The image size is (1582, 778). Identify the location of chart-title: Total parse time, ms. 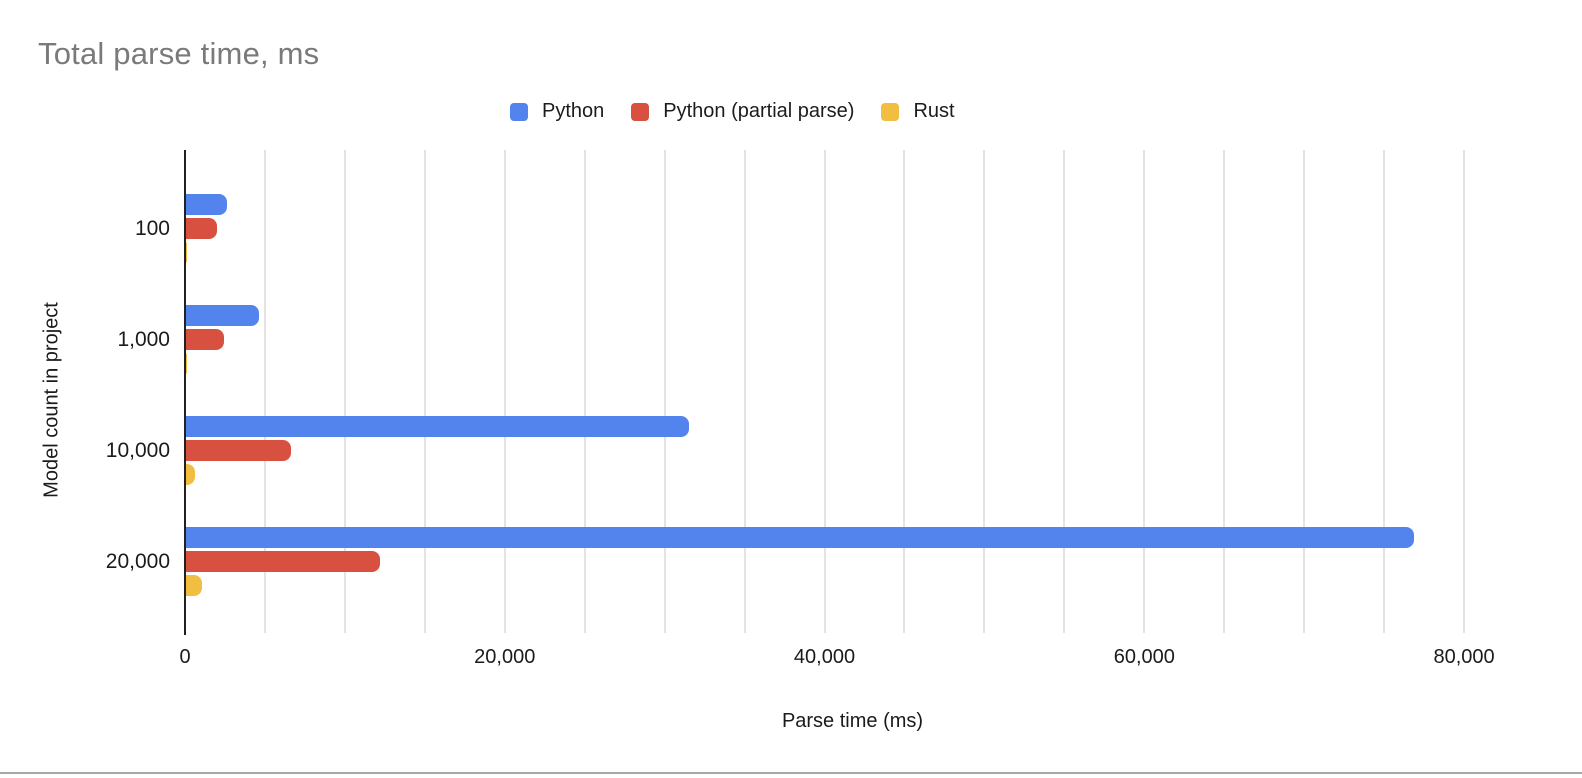
(179, 53).